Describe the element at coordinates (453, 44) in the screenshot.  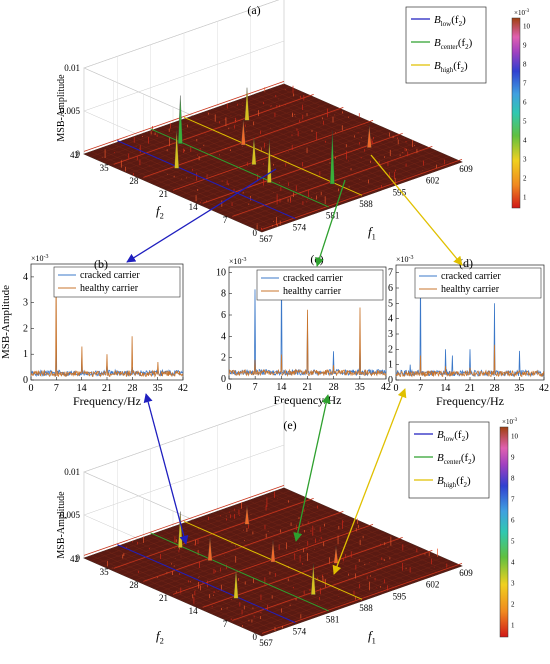
I see `legend-entry: Bcenter(f2)` at that location.